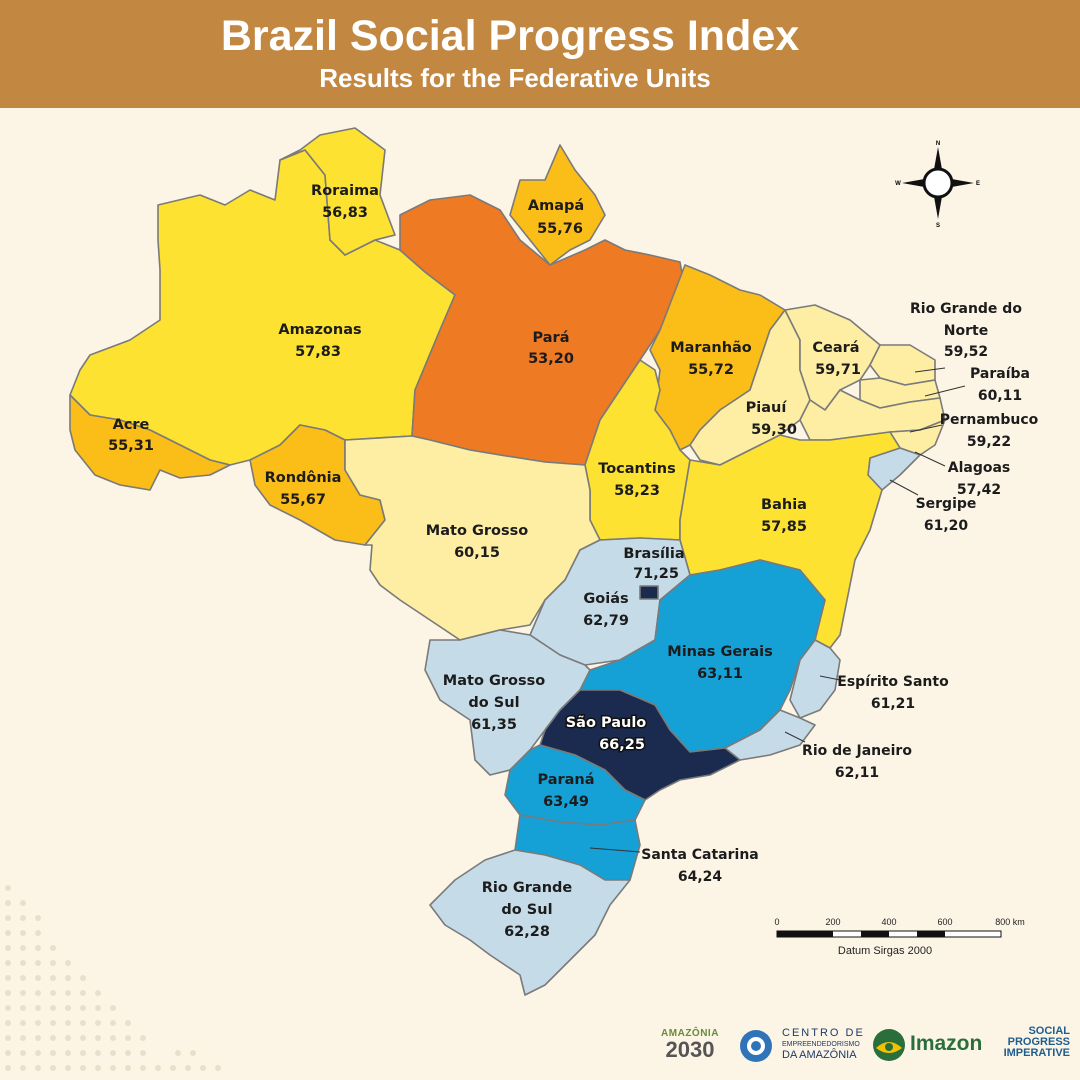 The width and height of the screenshot is (1080, 1080). I want to click on value-sao-paulo: 66,25, so click(622, 745).